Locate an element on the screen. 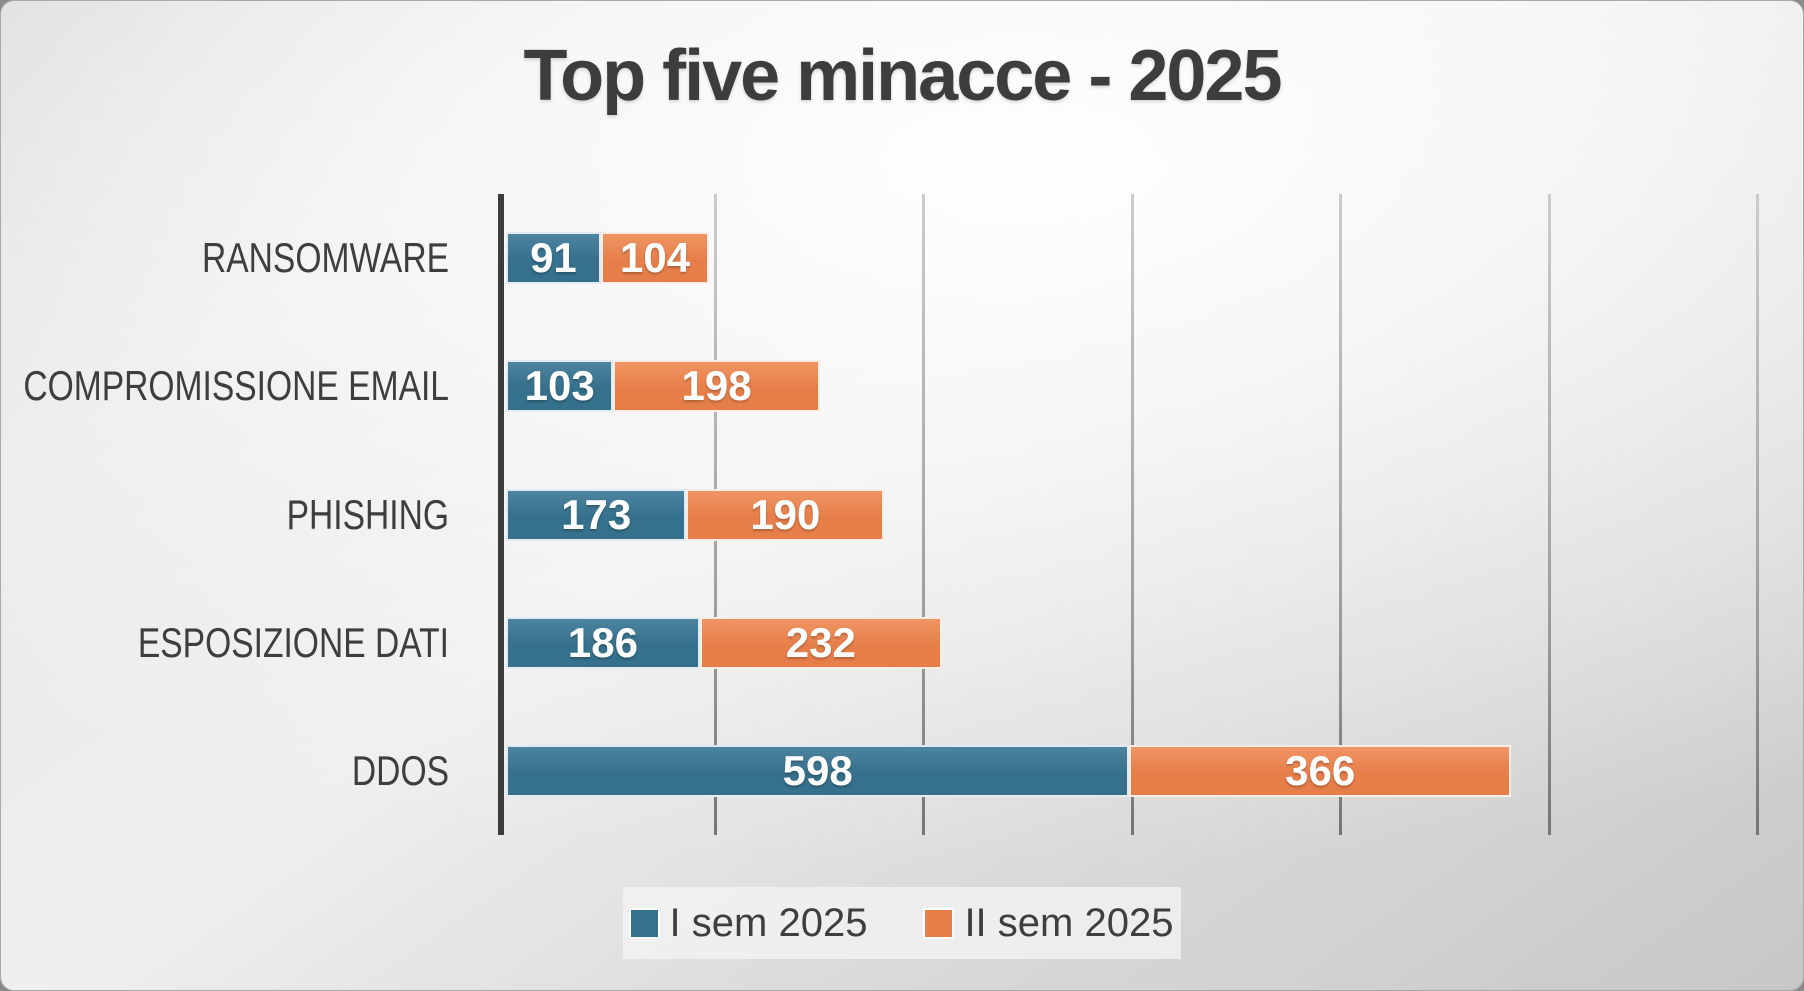  bar-segment: 198 is located at coordinates (716, 386).